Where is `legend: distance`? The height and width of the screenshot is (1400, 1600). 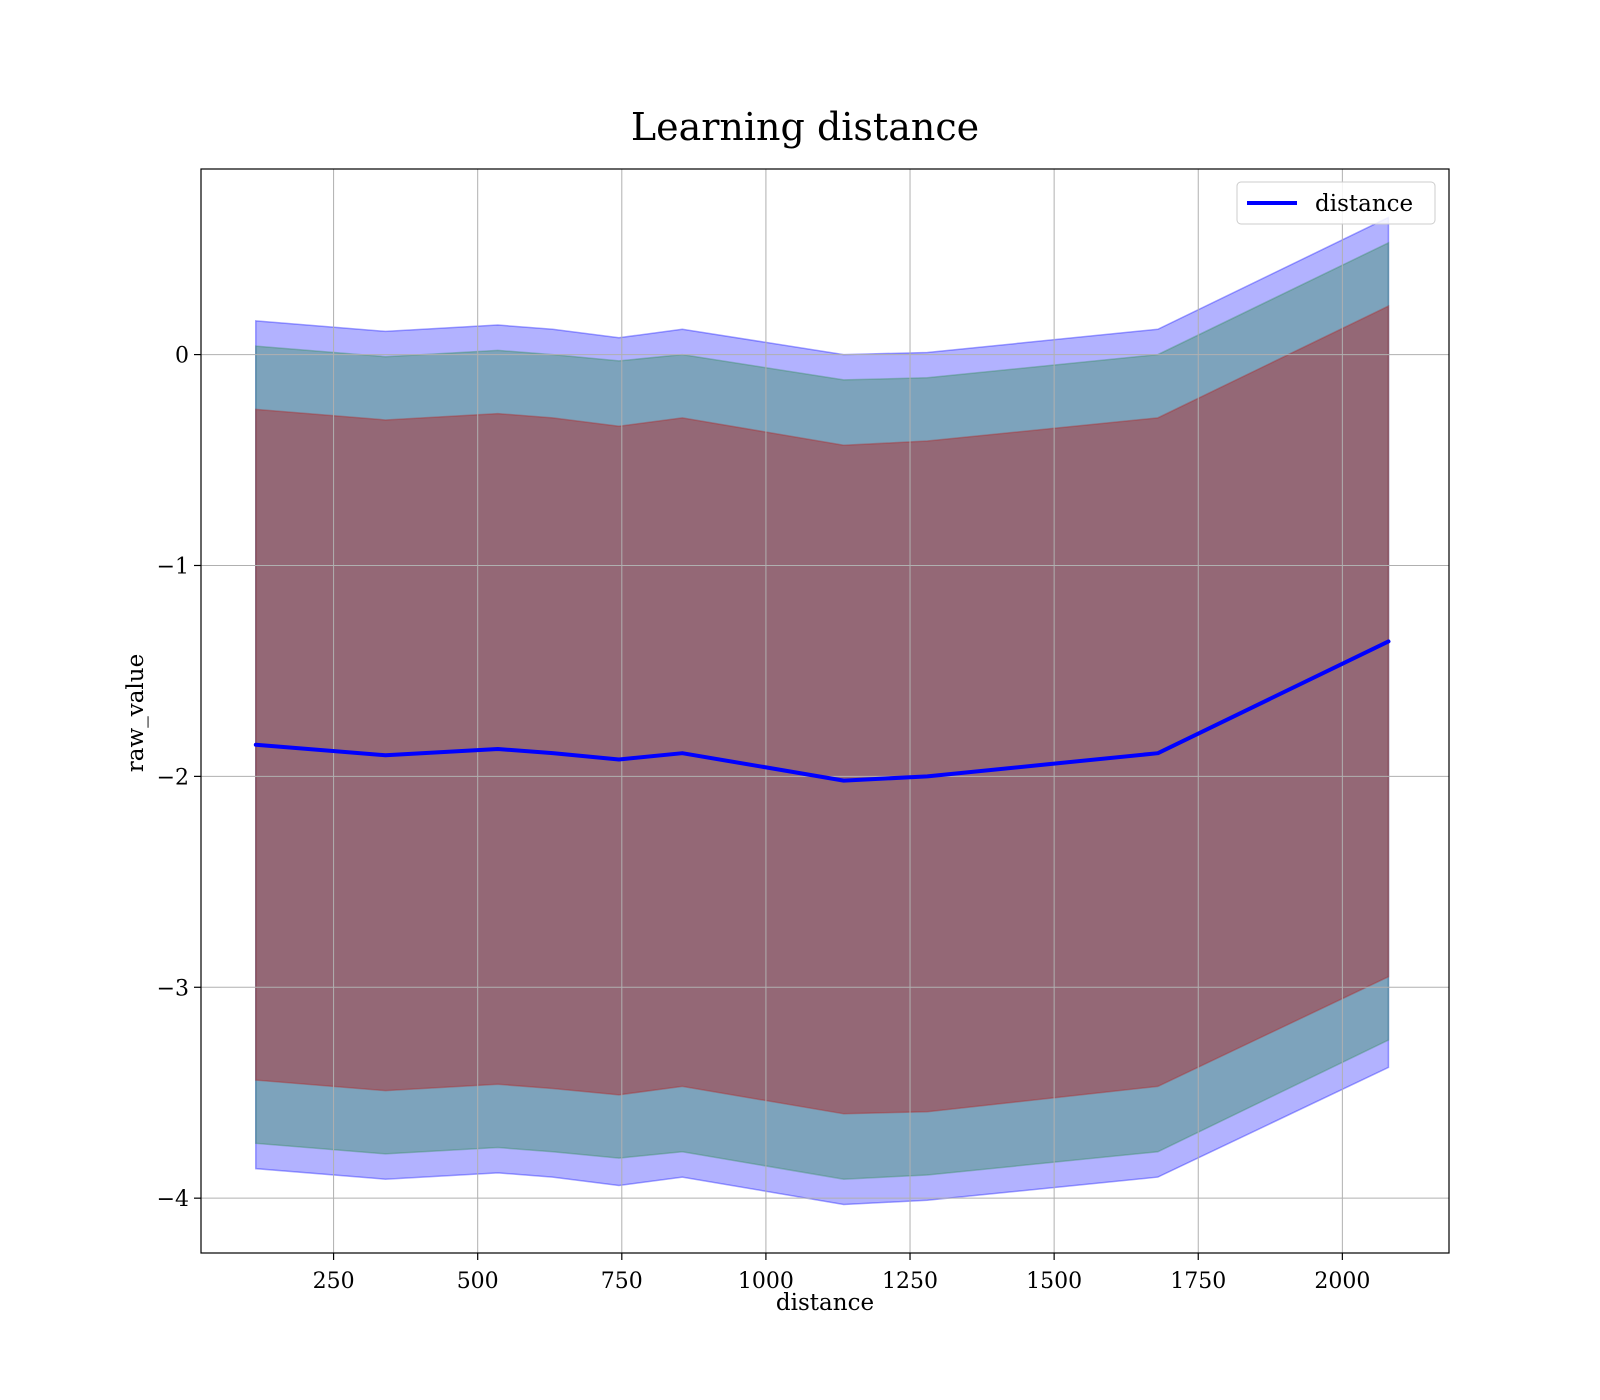
legend: distance is located at coordinates (1336, 203).